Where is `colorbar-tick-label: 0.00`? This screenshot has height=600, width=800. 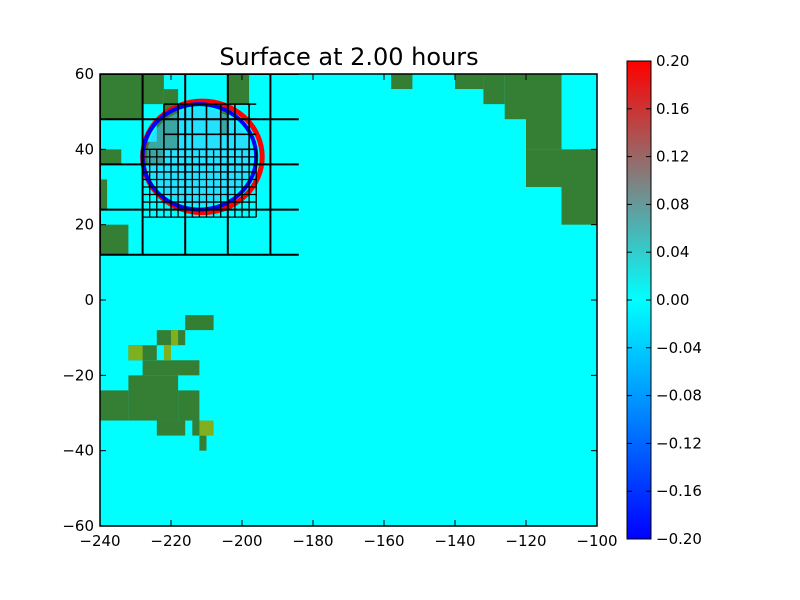 colorbar-tick-label: 0.00 is located at coordinates (672, 300).